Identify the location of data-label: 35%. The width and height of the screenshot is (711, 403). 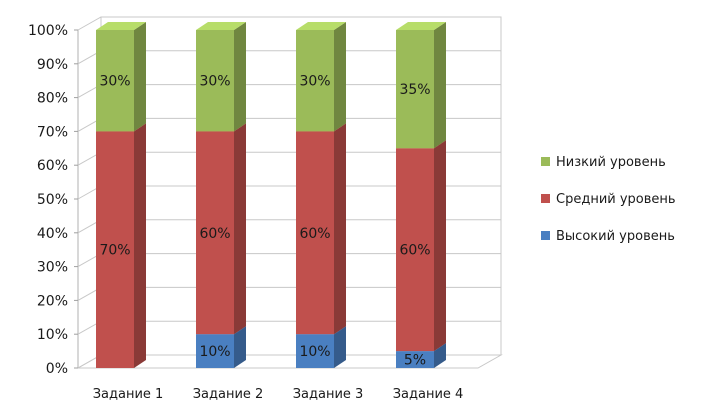
(414, 90).